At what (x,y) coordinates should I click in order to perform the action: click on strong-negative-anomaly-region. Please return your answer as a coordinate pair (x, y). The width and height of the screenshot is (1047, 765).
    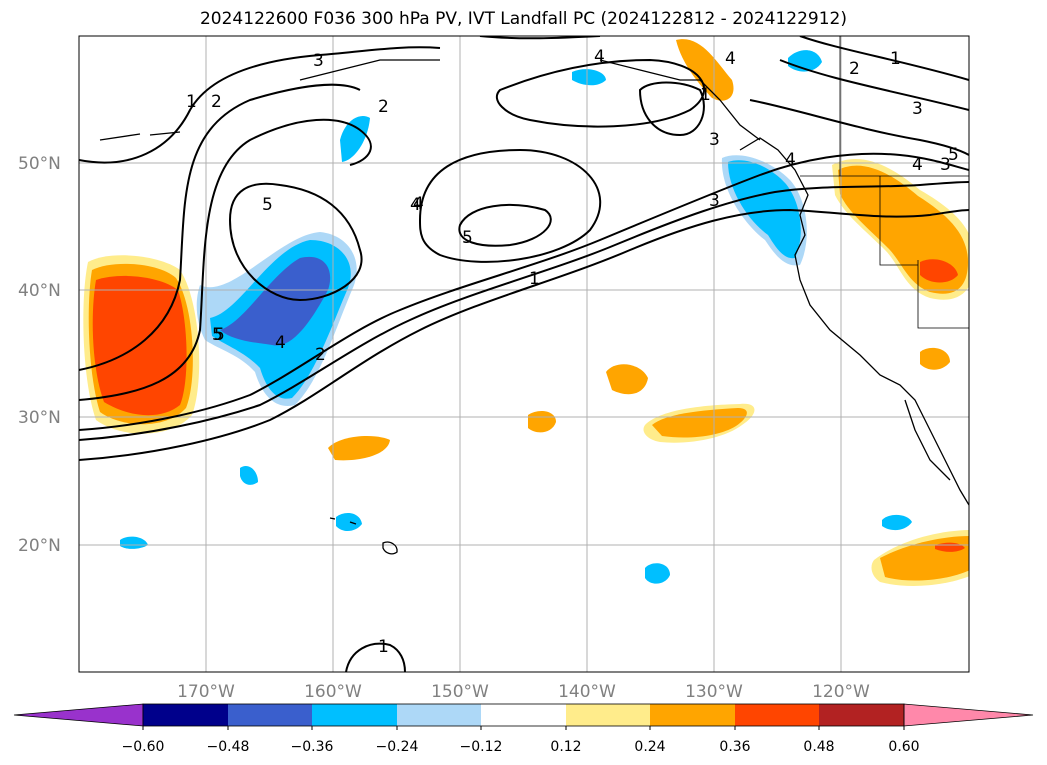
    Looking at the image, I should click on (275, 301).